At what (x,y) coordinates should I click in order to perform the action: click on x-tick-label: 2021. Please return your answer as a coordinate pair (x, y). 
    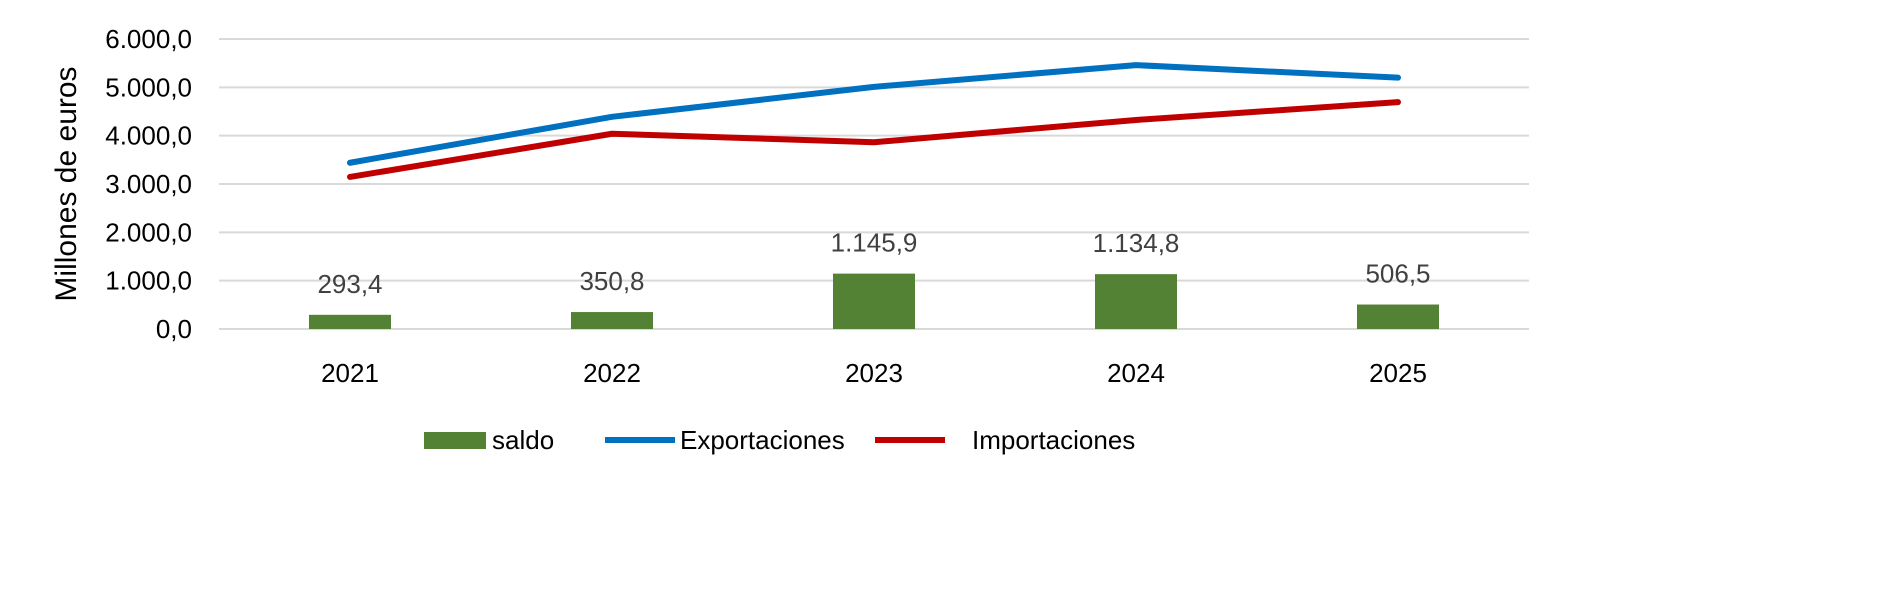
    Looking at the image, I should click on (350, 373).